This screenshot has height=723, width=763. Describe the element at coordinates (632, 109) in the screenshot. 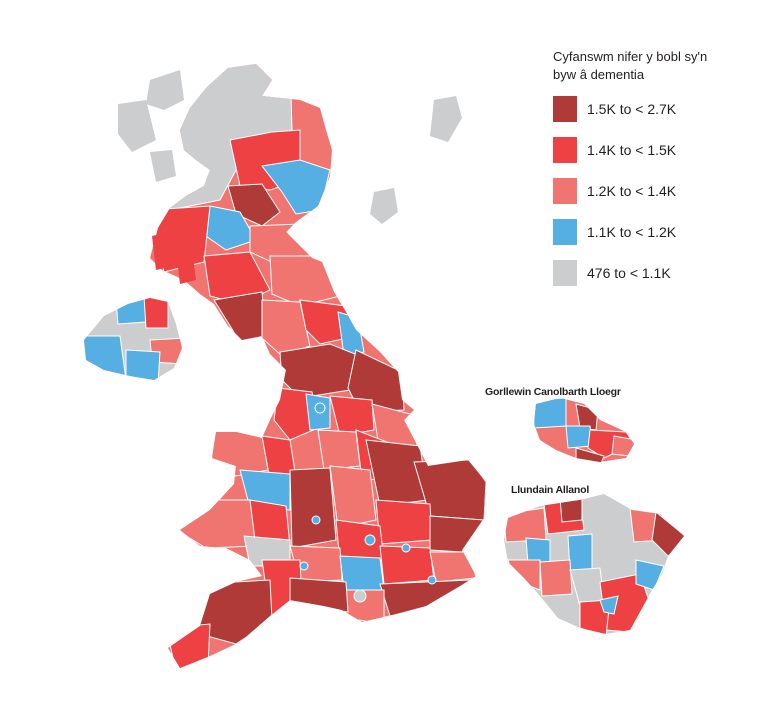

I see `legend-label: 1.5K to < 2.7K` at that location.